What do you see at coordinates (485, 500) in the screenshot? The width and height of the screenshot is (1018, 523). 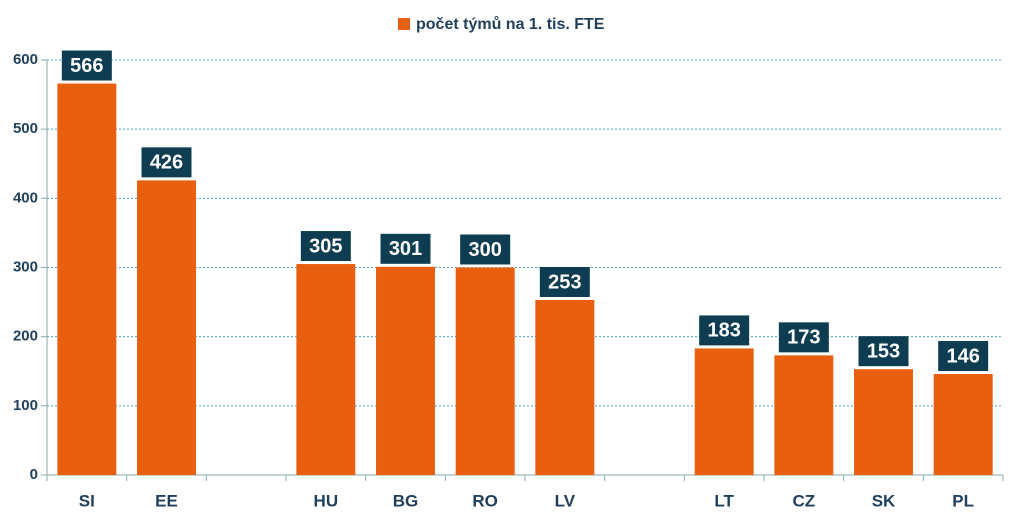 I see `x-tick-label: RO` at bounding box center [485, 500].